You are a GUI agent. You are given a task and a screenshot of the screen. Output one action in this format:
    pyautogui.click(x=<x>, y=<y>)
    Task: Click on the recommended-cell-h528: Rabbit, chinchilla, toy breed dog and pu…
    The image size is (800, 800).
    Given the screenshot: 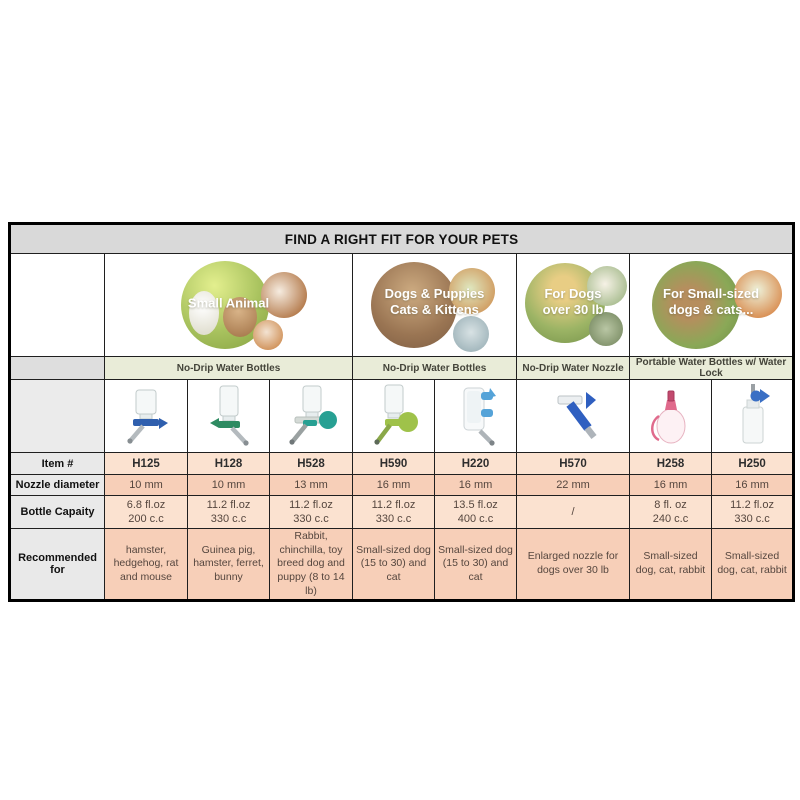 What is the action you would take?
    pyautogui.click(x=311, y=564)
    